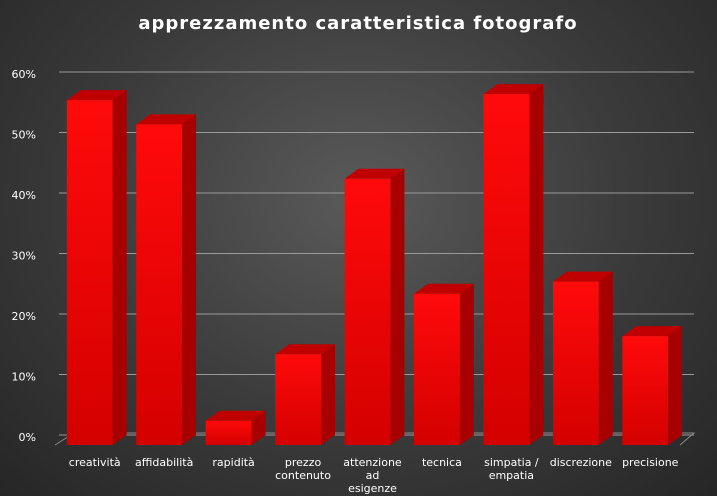  Describe the element at coordinates (24, 377) in the screenshot. I see `y-tick-label: 10%` at that location.